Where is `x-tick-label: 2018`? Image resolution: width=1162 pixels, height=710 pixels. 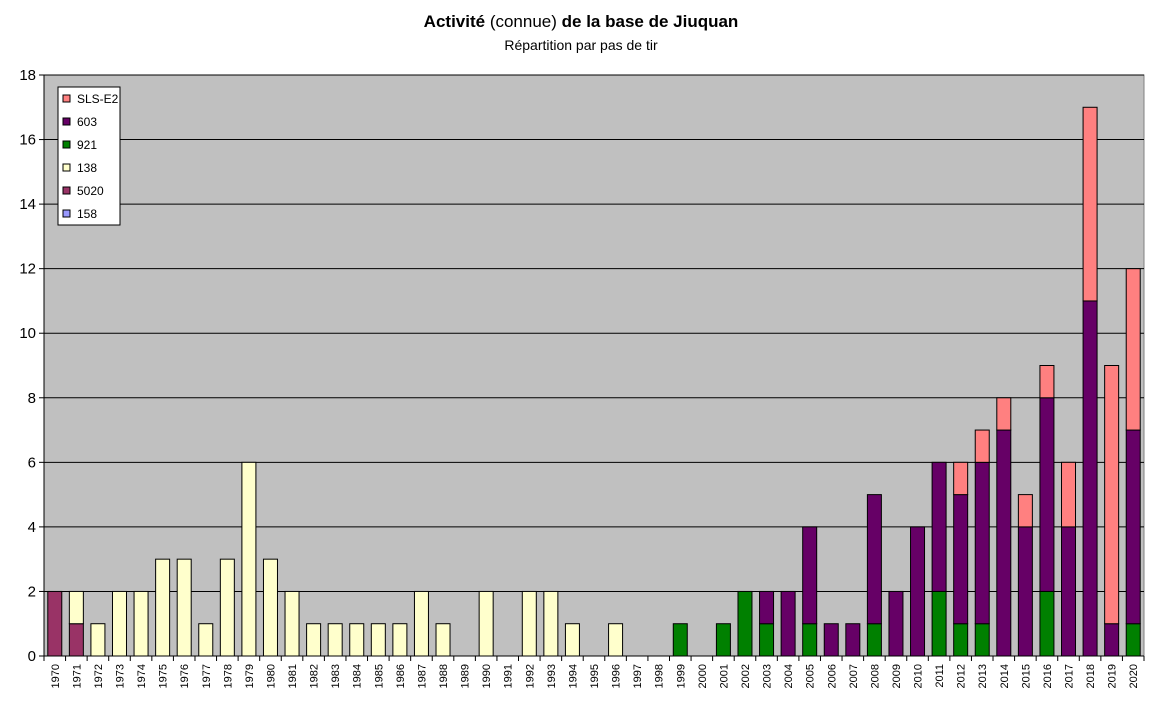
x-tick-label: 2018 is located at coordinates (1091, 676).